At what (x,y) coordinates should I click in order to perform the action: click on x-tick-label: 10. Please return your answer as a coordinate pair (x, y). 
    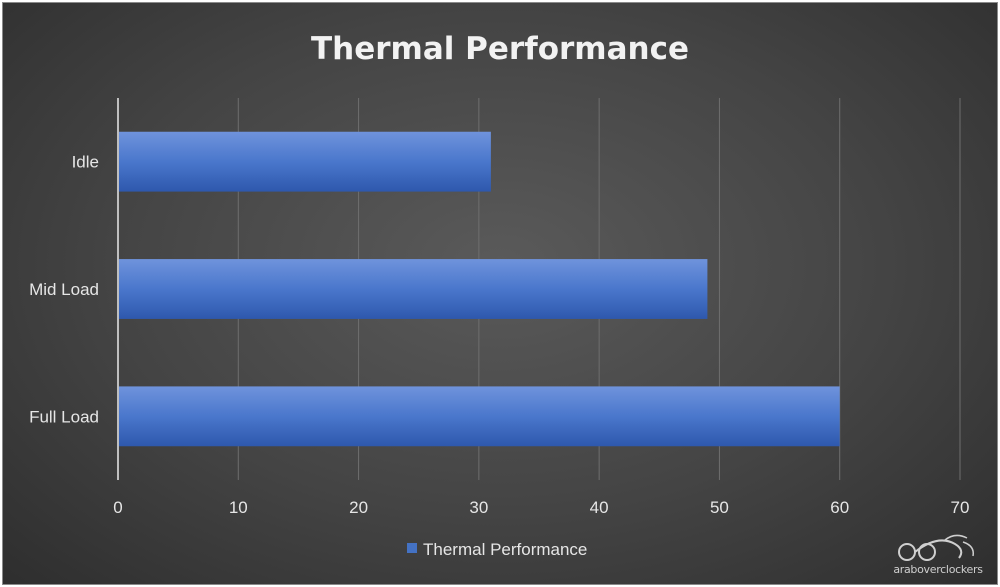
    Looking at the image, I should click on (238, 507).